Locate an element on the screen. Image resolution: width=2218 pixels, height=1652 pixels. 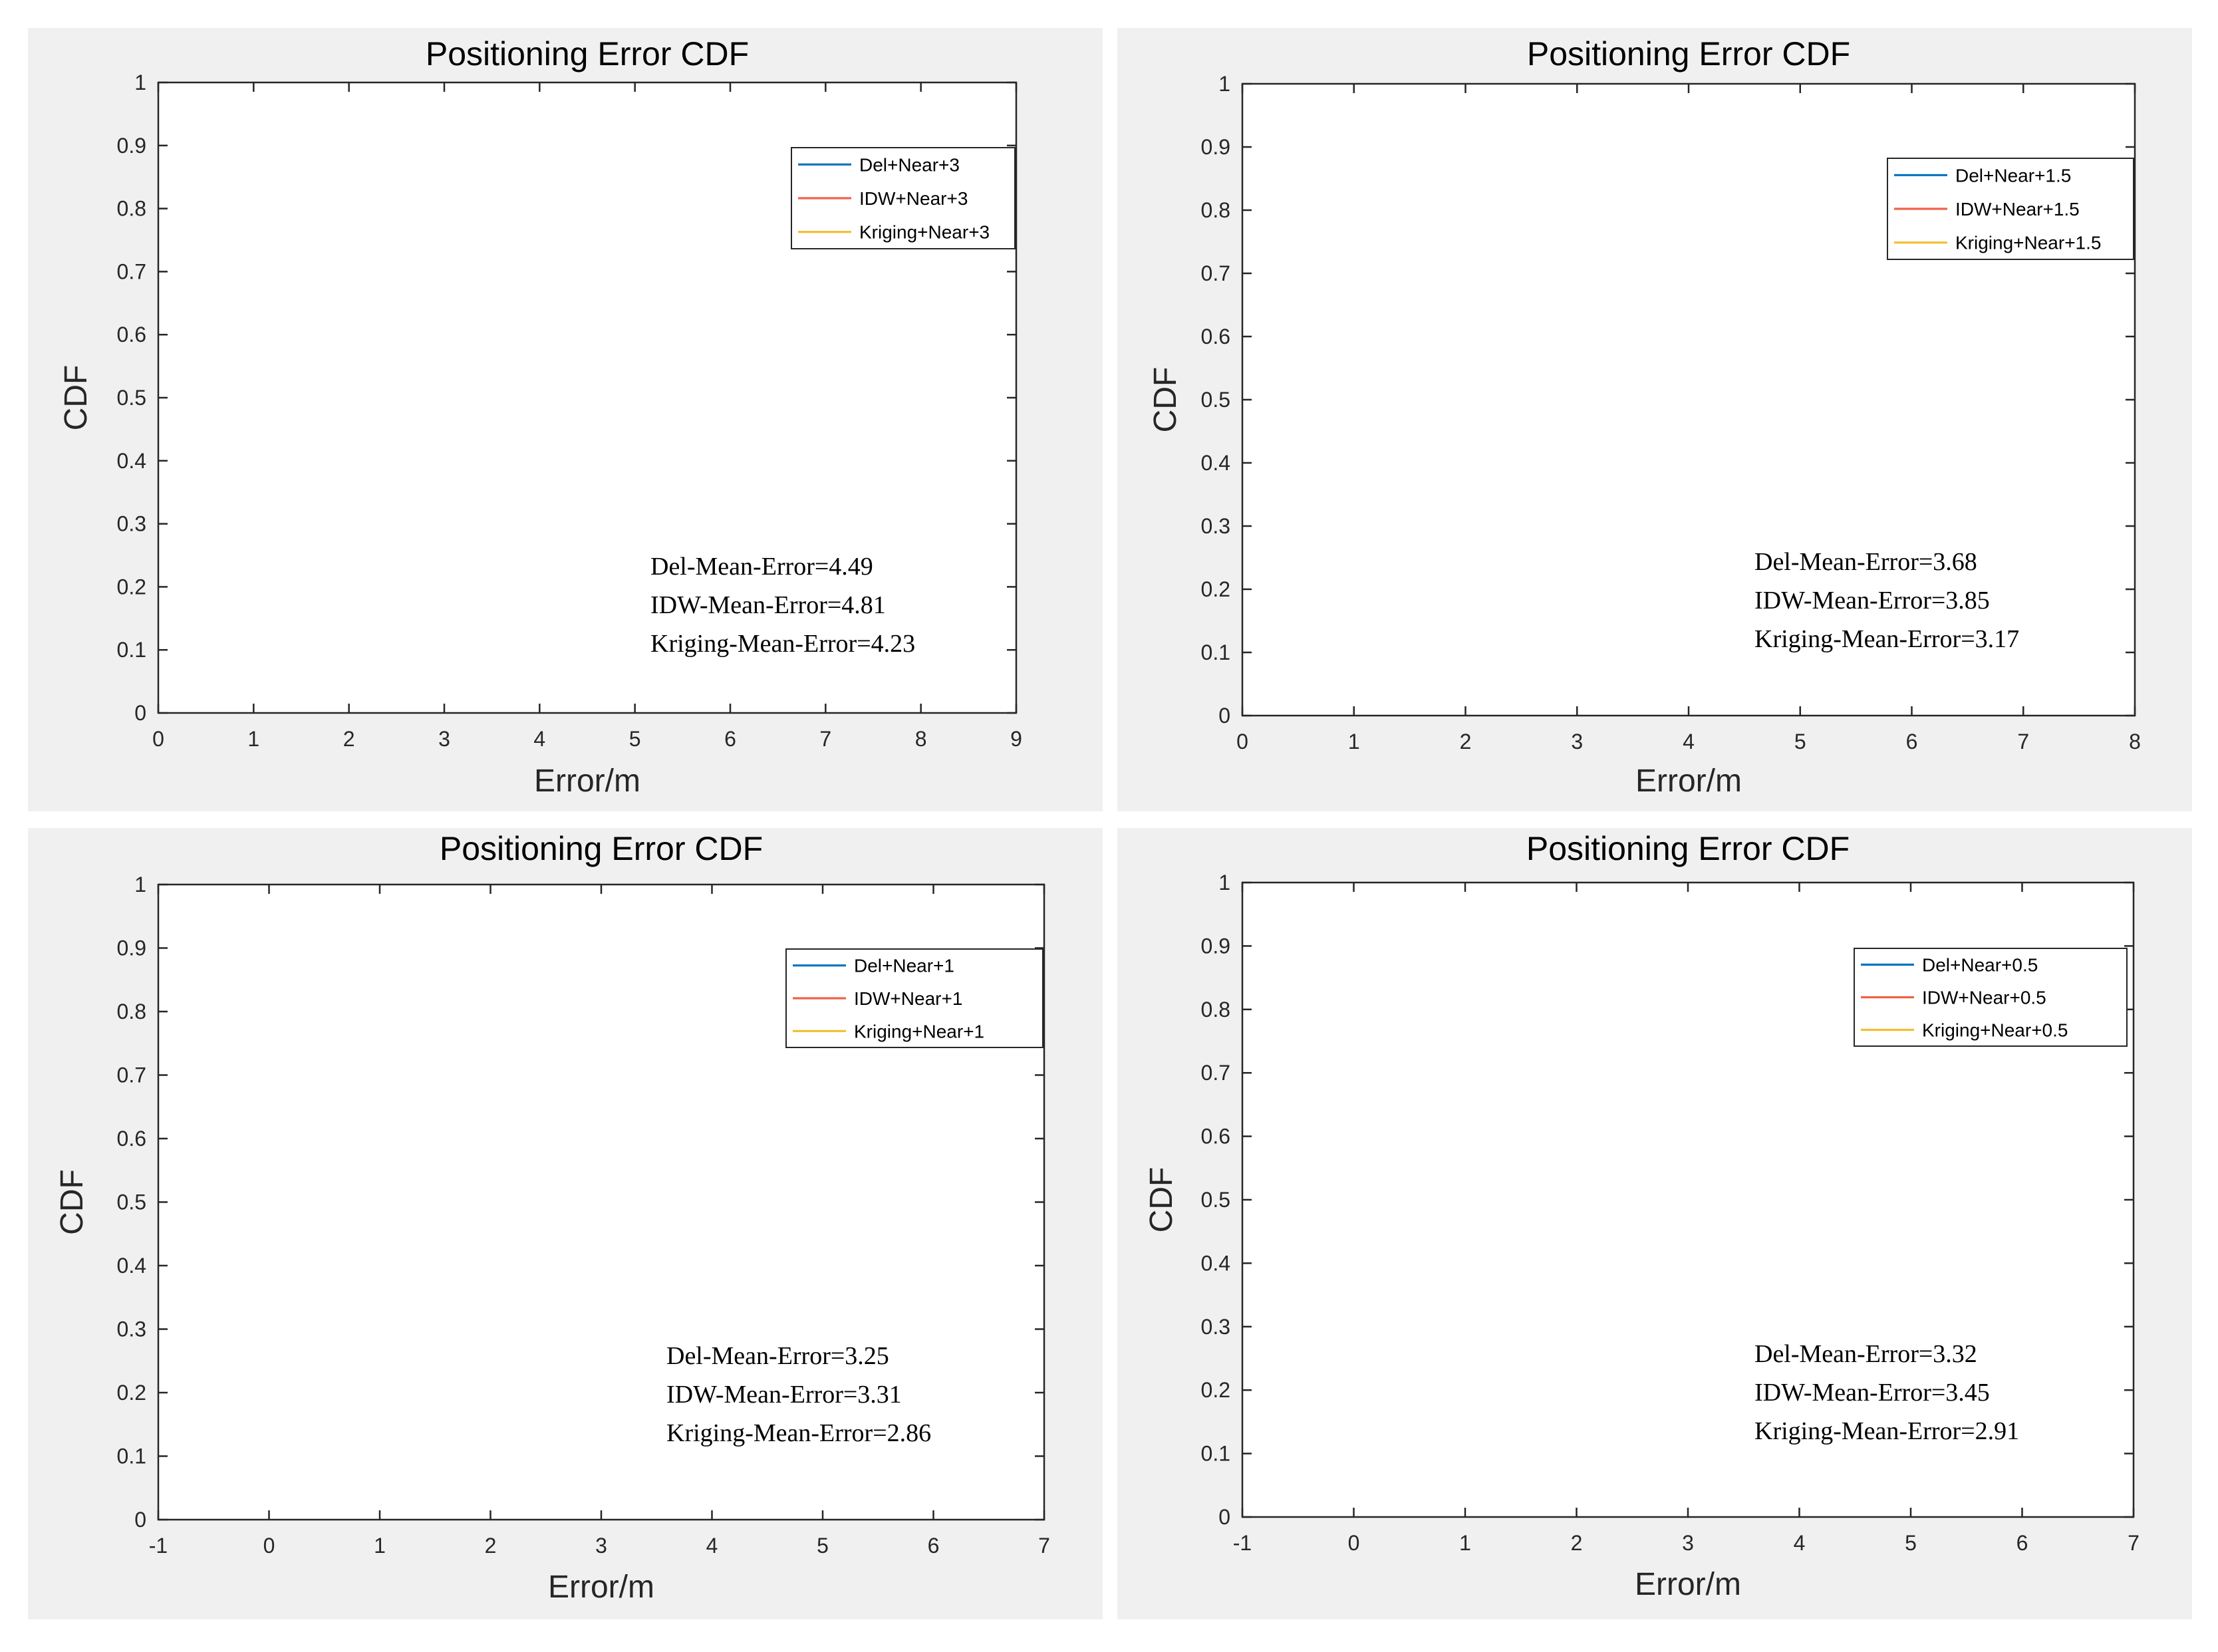
legend-label: IDW+Near+0.5 is located at coordinates (1984, 998).